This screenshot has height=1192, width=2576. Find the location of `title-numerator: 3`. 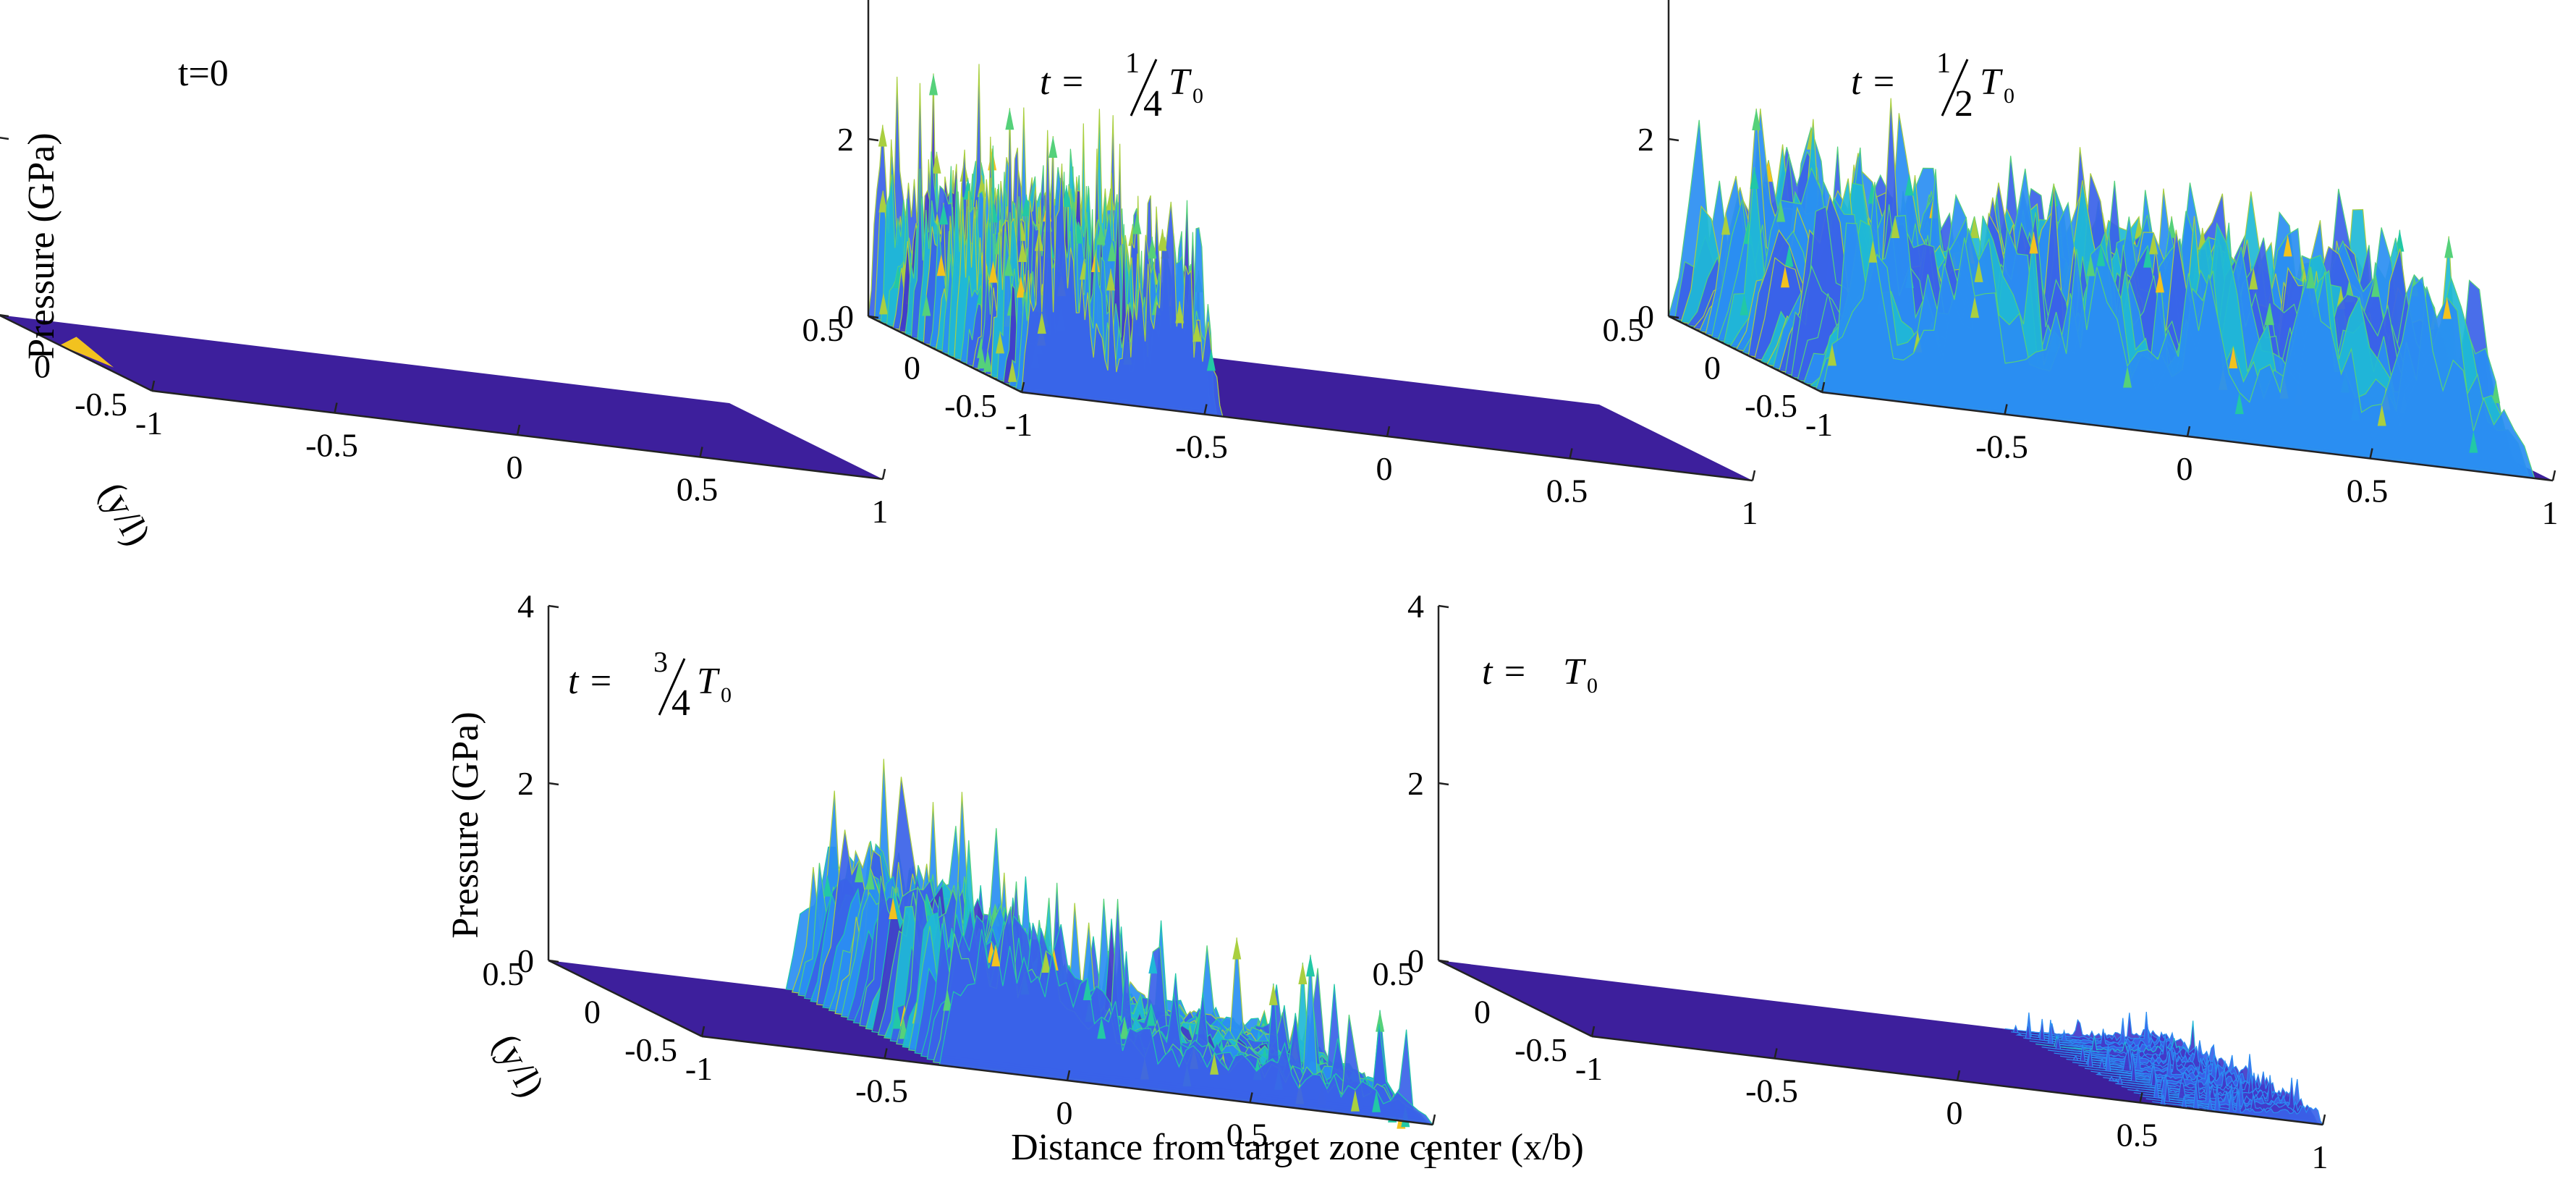

title-numerator: 3 is located at coordinates (660, 662).